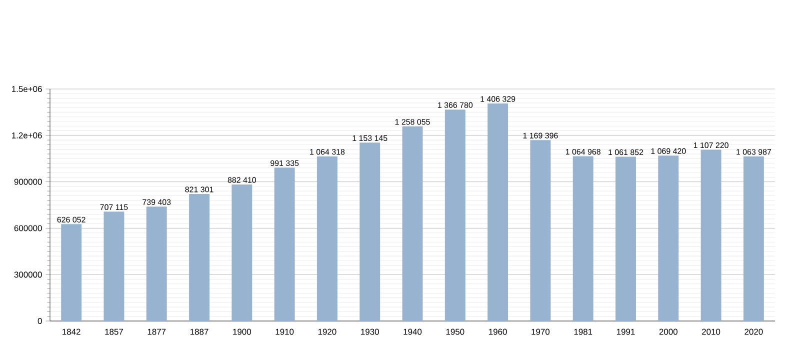 The height and width of the screenshot is (350, 800). What do you see at coordinates (114, 331) in the screenshot?
I see `x-tick-label: 1857` at bounding box center [114, 331].